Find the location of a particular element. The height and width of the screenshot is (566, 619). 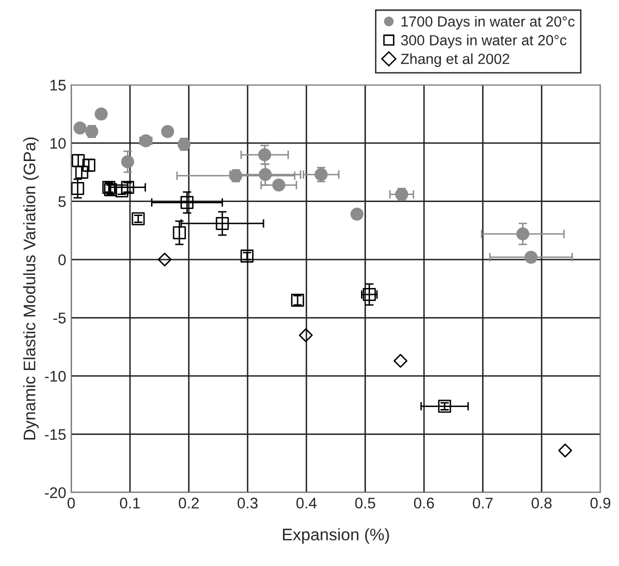

x-tick-label: 0.5 is located at coordinates (365, 503).